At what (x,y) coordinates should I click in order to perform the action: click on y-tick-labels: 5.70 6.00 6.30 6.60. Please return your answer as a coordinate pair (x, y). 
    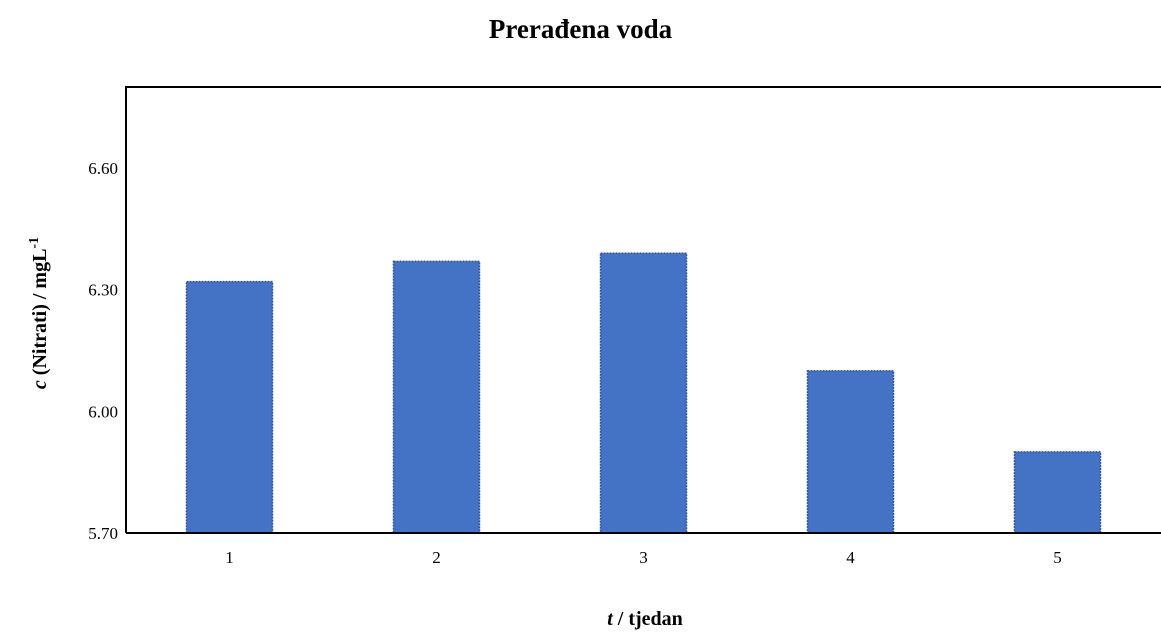
    Looking at the image, I should click on (103, 351).